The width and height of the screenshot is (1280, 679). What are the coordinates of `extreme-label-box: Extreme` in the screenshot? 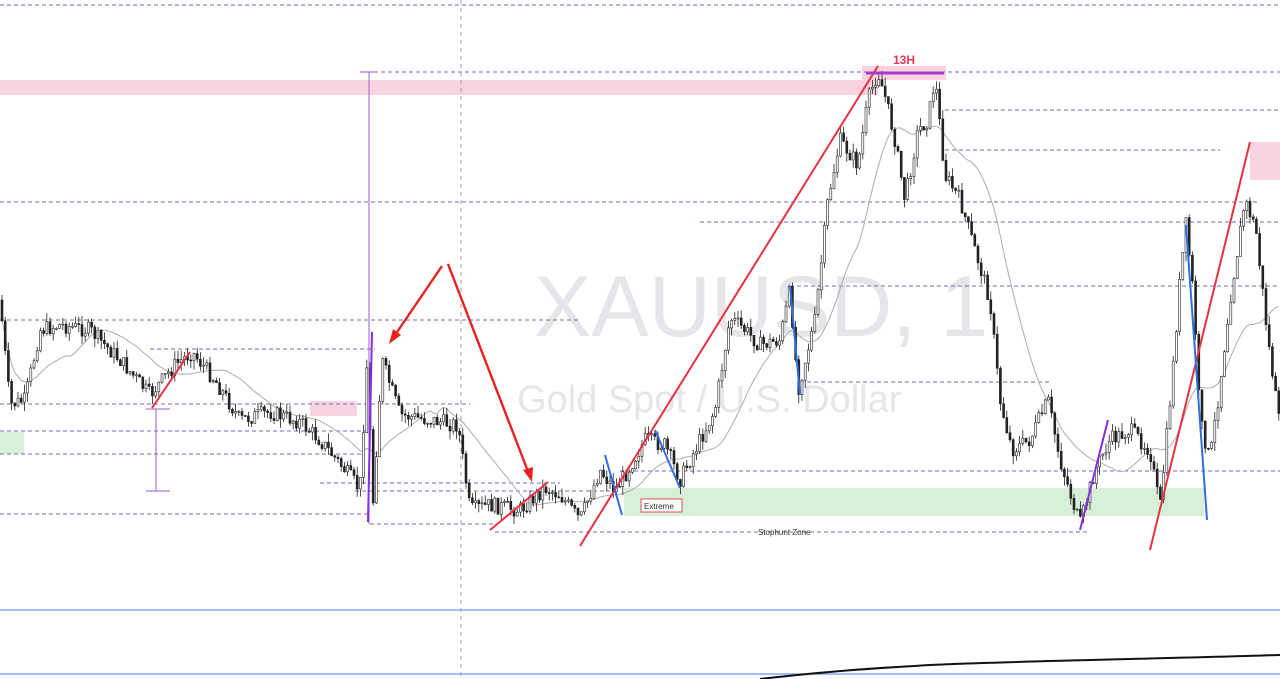 It's located at (661, 505).